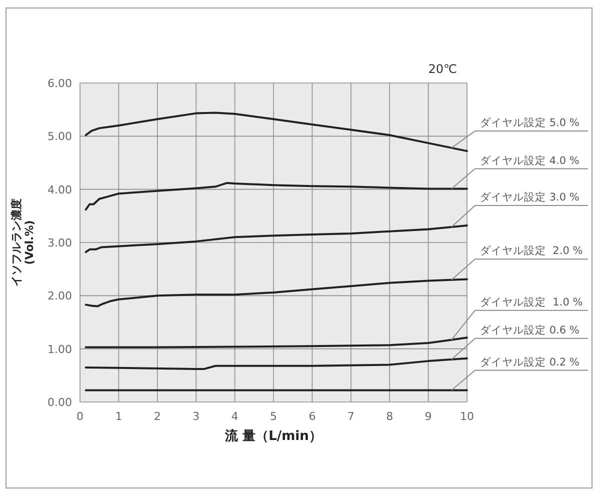 This screenshot has height=499, width=600. I want to click on y-tick-label: 5.00, so click(60, 137).